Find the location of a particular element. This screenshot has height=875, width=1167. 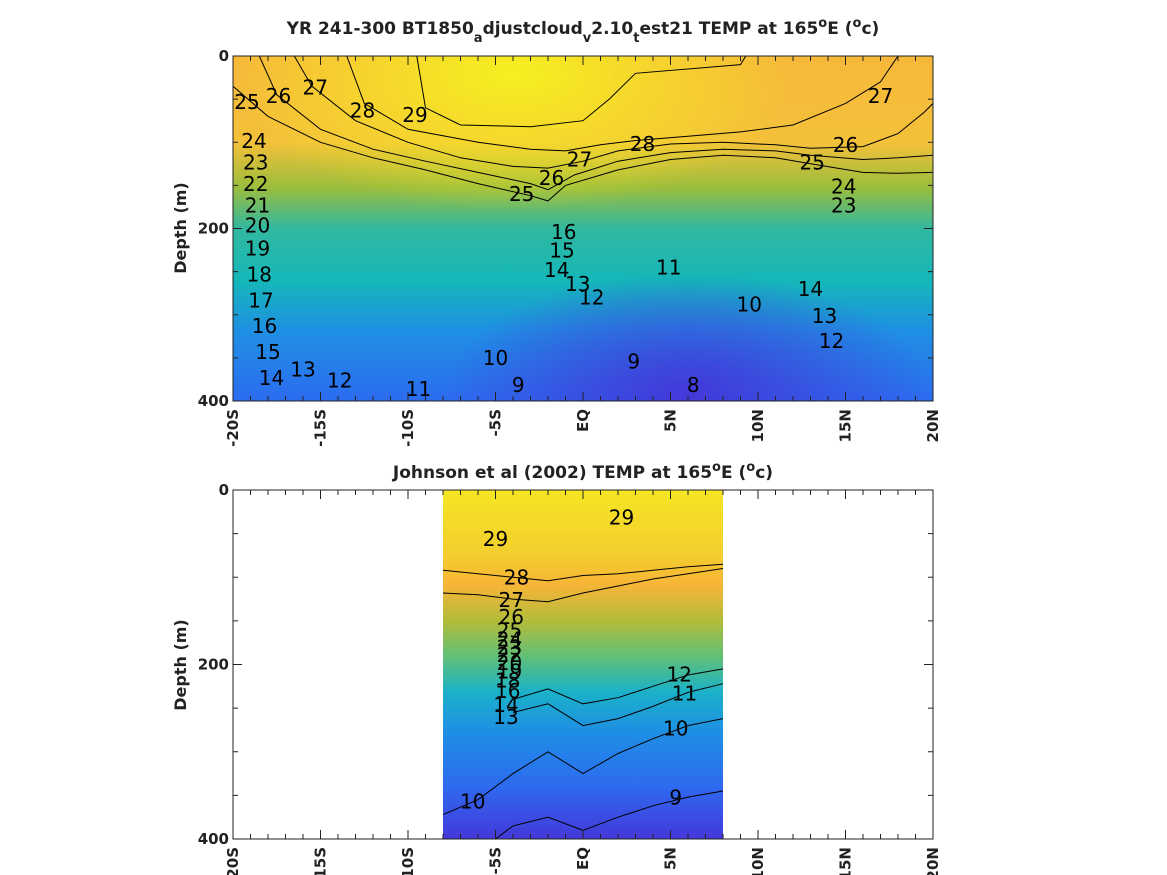

panel-1-contours is located at coordinates (583, 129).